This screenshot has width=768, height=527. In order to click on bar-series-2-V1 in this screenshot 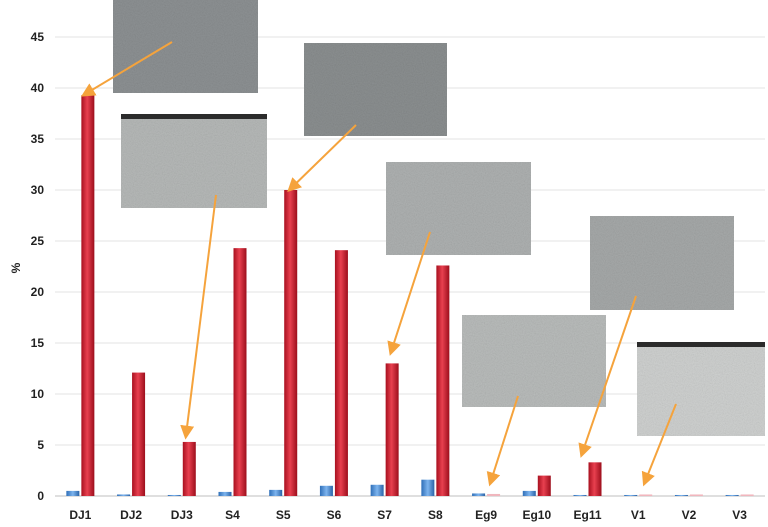, I will do `click(646, 495)`.